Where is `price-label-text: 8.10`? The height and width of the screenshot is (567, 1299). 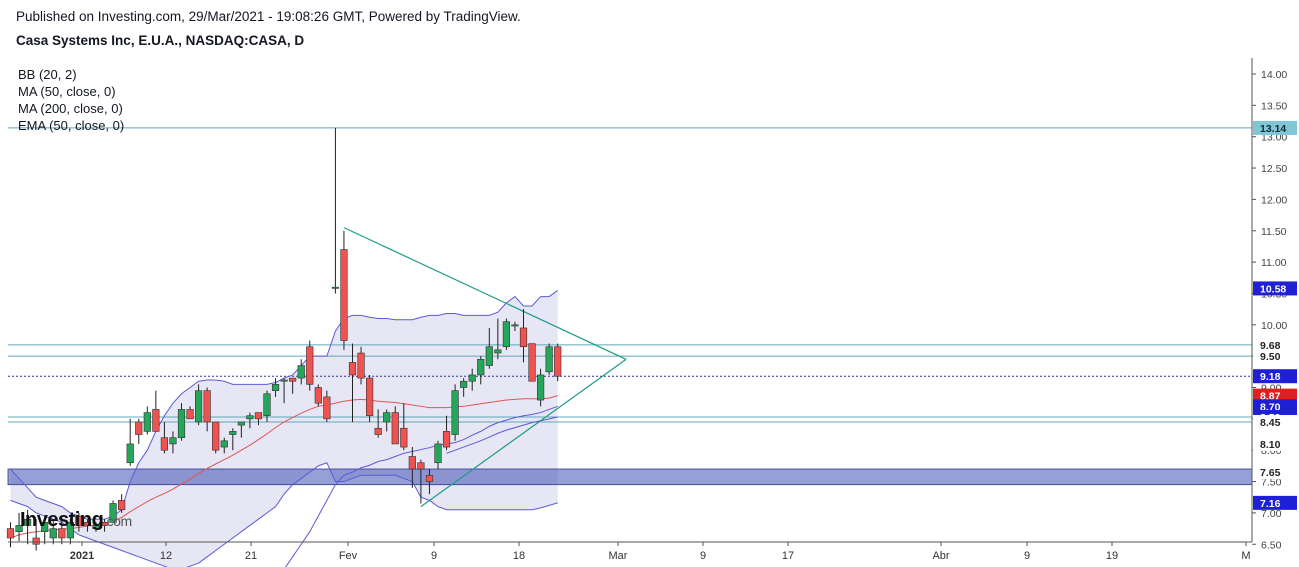 price-label-text: 8.10 is located at coordinates (1270, 445).